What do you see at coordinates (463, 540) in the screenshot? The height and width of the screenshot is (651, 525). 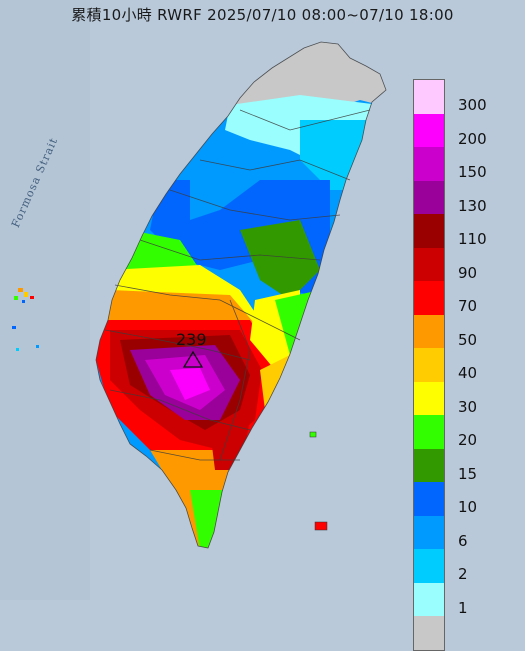 I see `legend-label: 6` at bounding box center [463, 540].